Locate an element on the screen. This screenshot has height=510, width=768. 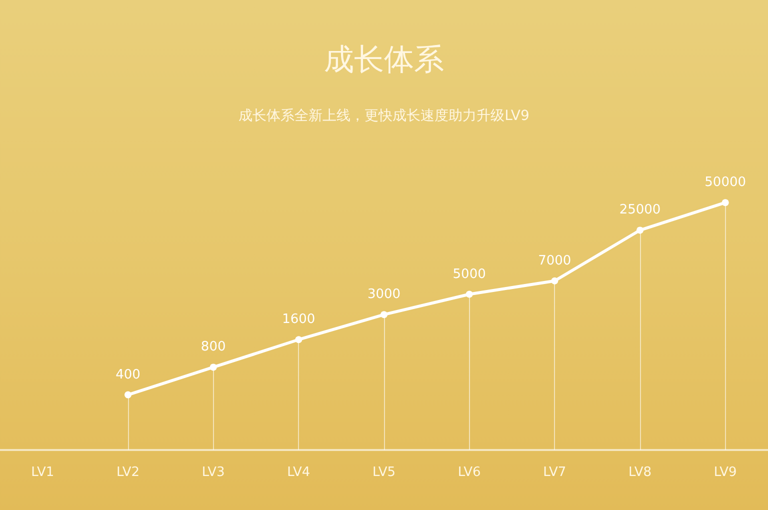
data-label: 50000 is located at coordinates (725, 182).